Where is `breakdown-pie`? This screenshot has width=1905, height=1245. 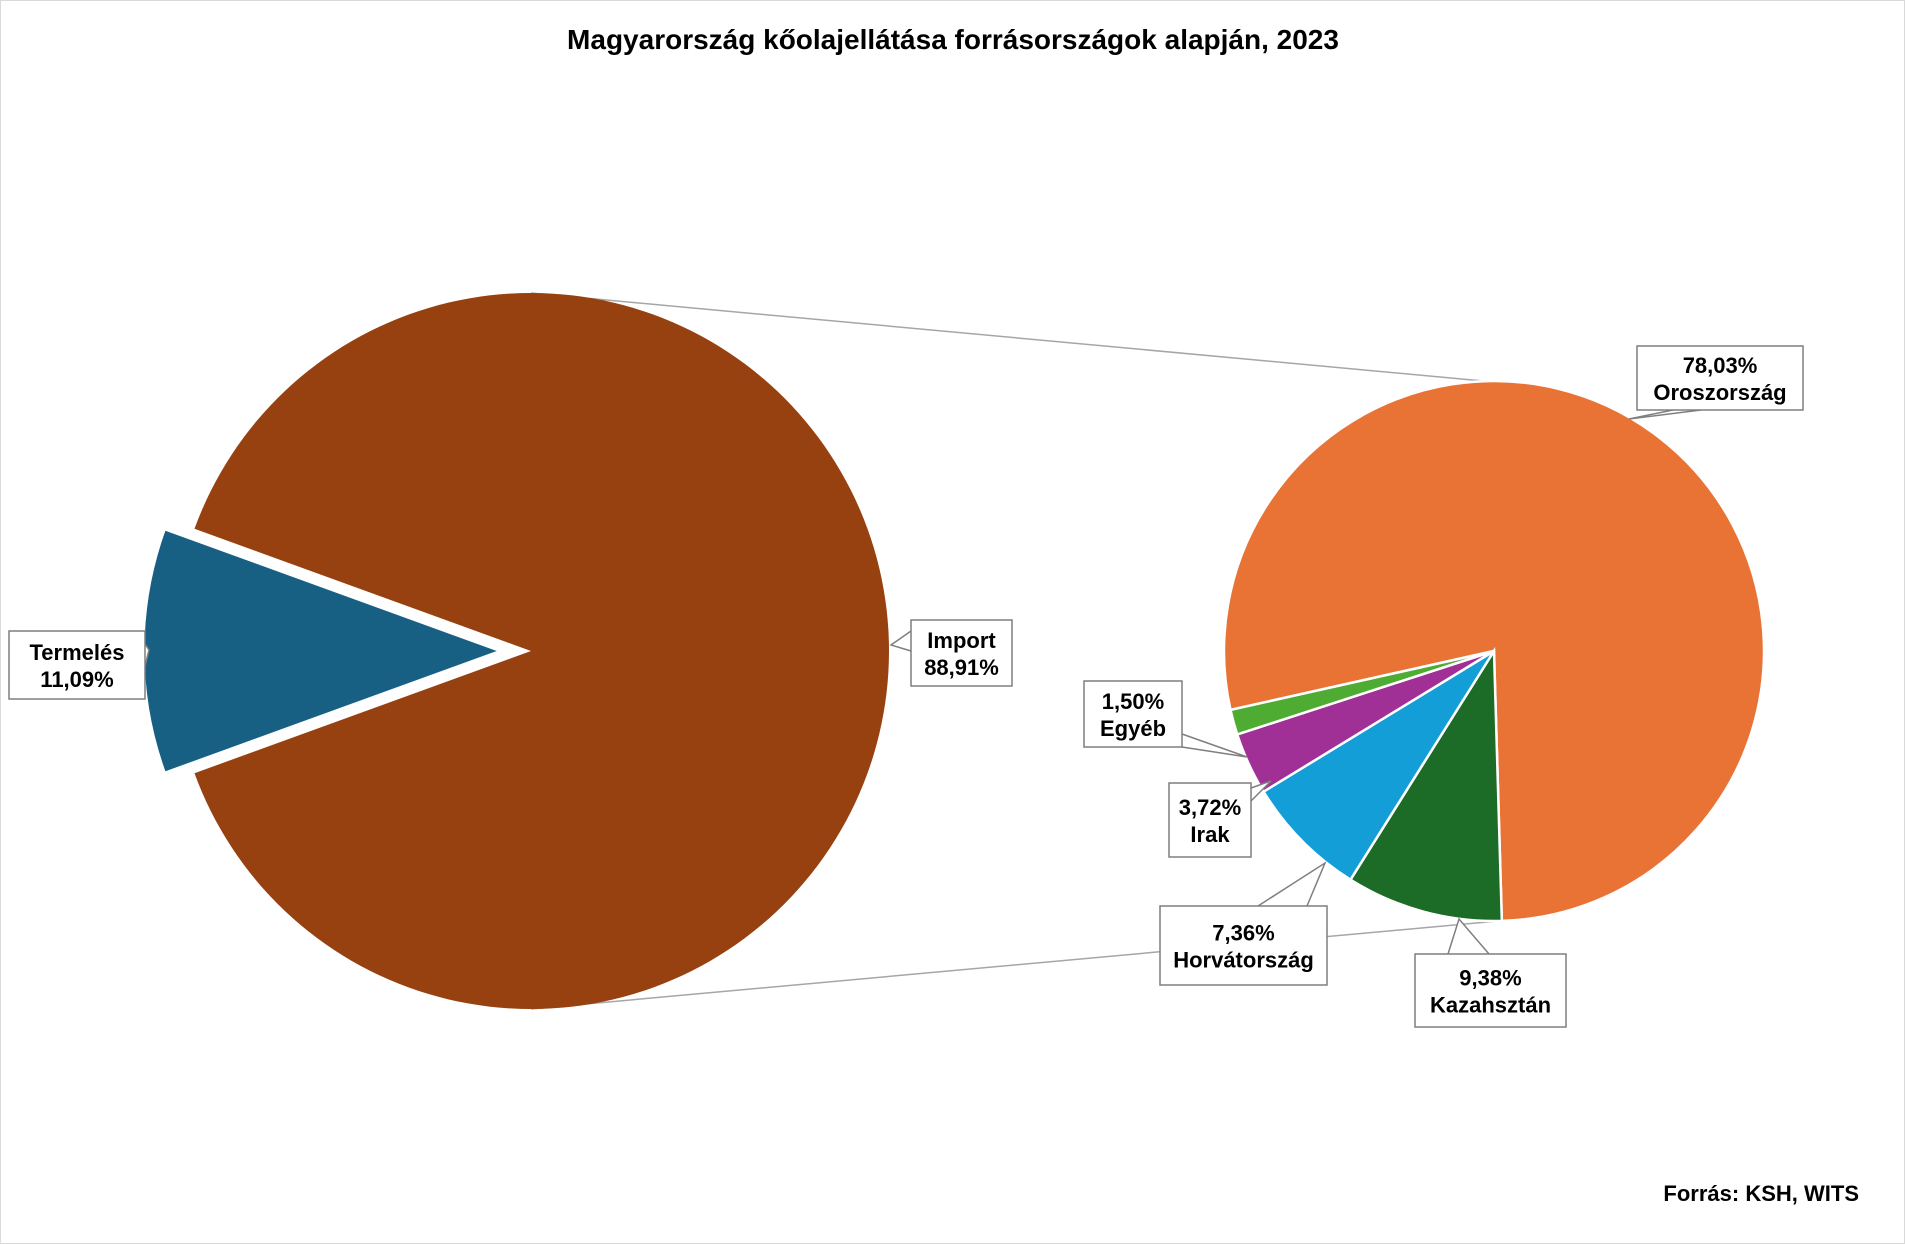
breakdown-pie is located at coordinates (1494, 651).